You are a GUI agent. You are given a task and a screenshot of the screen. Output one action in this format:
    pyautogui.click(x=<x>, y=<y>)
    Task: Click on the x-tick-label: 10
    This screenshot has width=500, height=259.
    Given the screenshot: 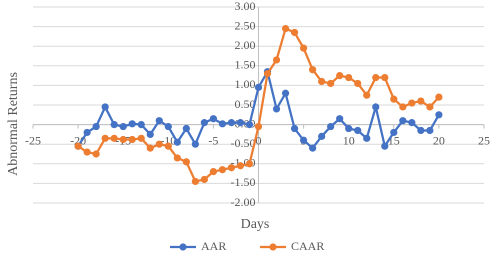 What is the action you would take?
    pyautogui.click(x=349, y=140)
    